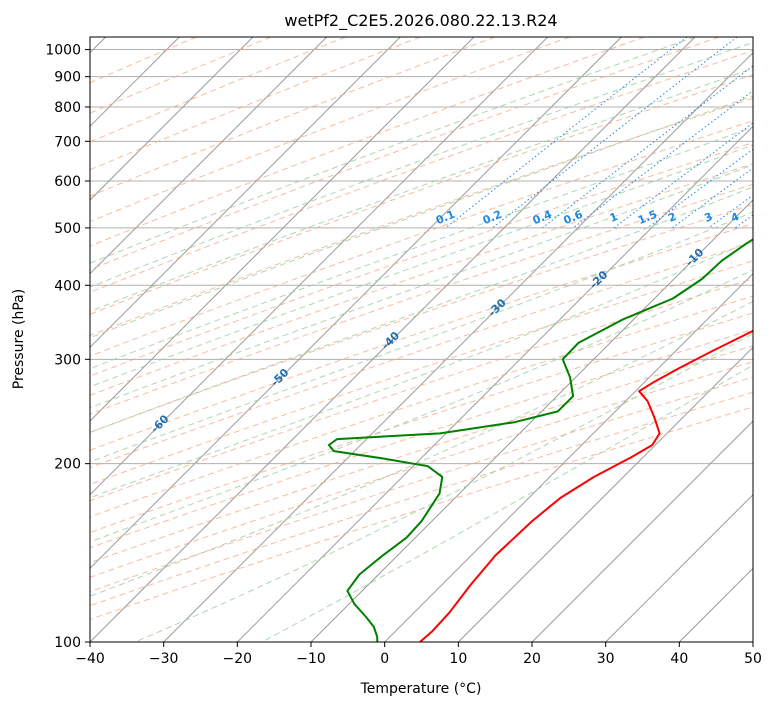 The height and width of the screenshot is (708, 775). I want to click on x-tick-label: 10, so click(458, 659).